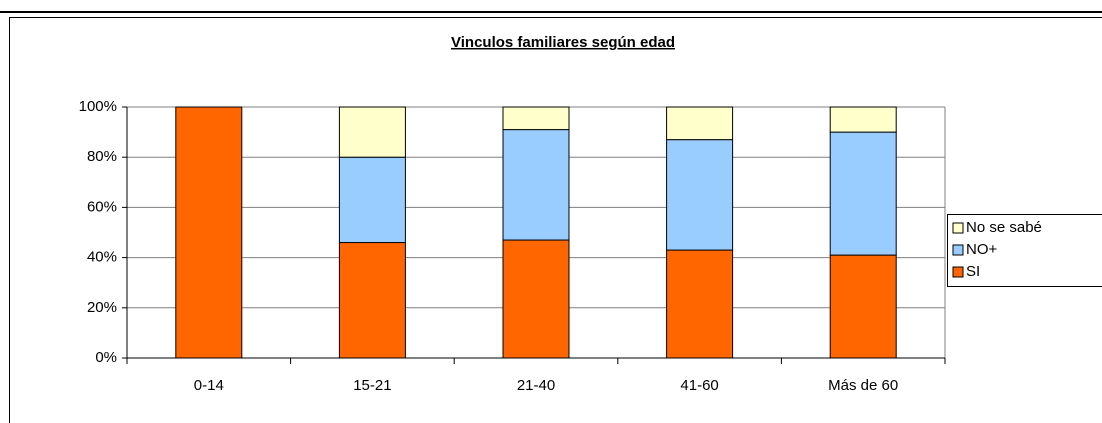 The image size is (1102, 423). What do you see at coordinates (982, 249) in the screenshot?
I see `legend-label: NO+` at bounding box center [982, 249].